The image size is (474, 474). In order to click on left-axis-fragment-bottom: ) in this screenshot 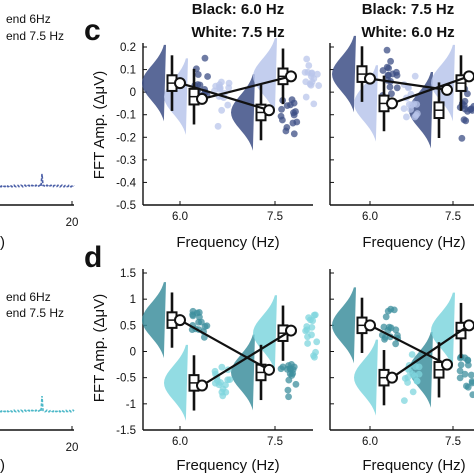, I will do `click(2, 465)`.